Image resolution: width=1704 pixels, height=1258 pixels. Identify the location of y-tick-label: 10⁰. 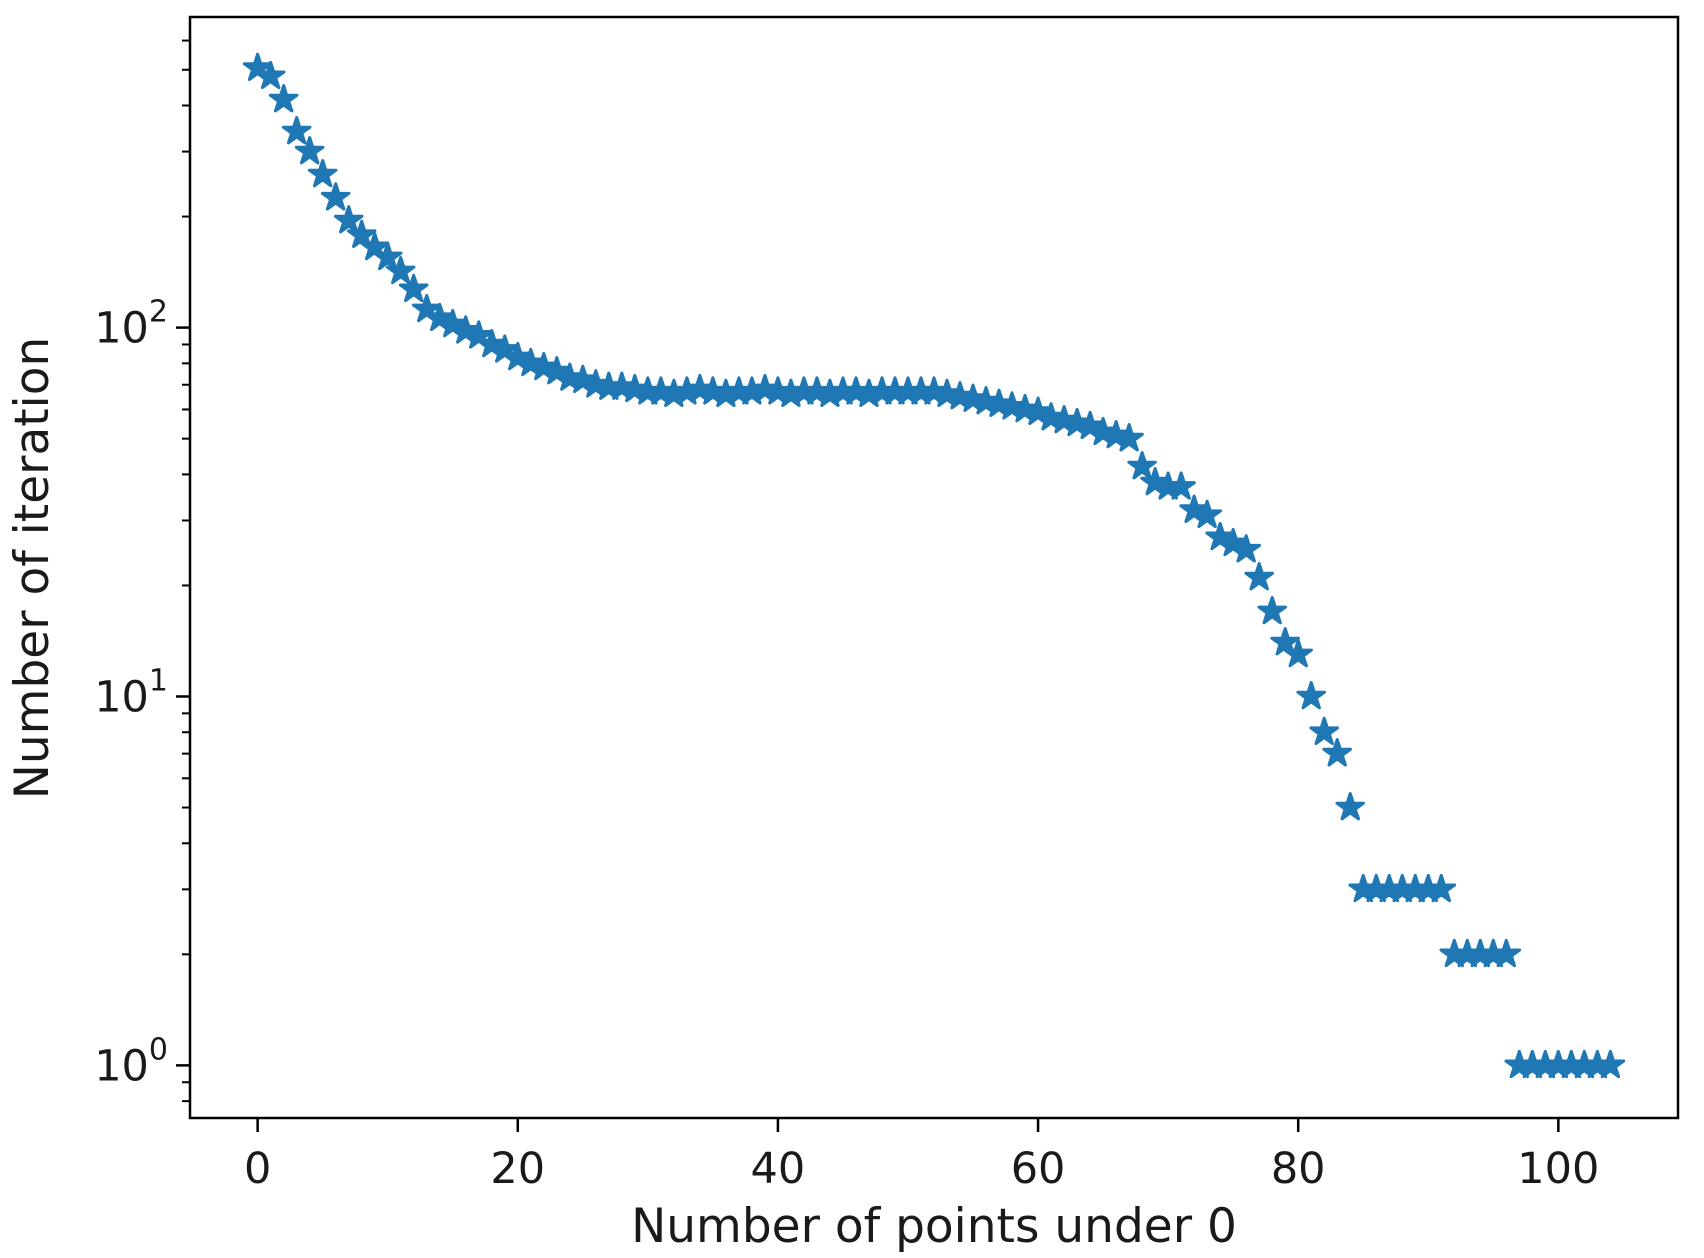
(131, 1061).